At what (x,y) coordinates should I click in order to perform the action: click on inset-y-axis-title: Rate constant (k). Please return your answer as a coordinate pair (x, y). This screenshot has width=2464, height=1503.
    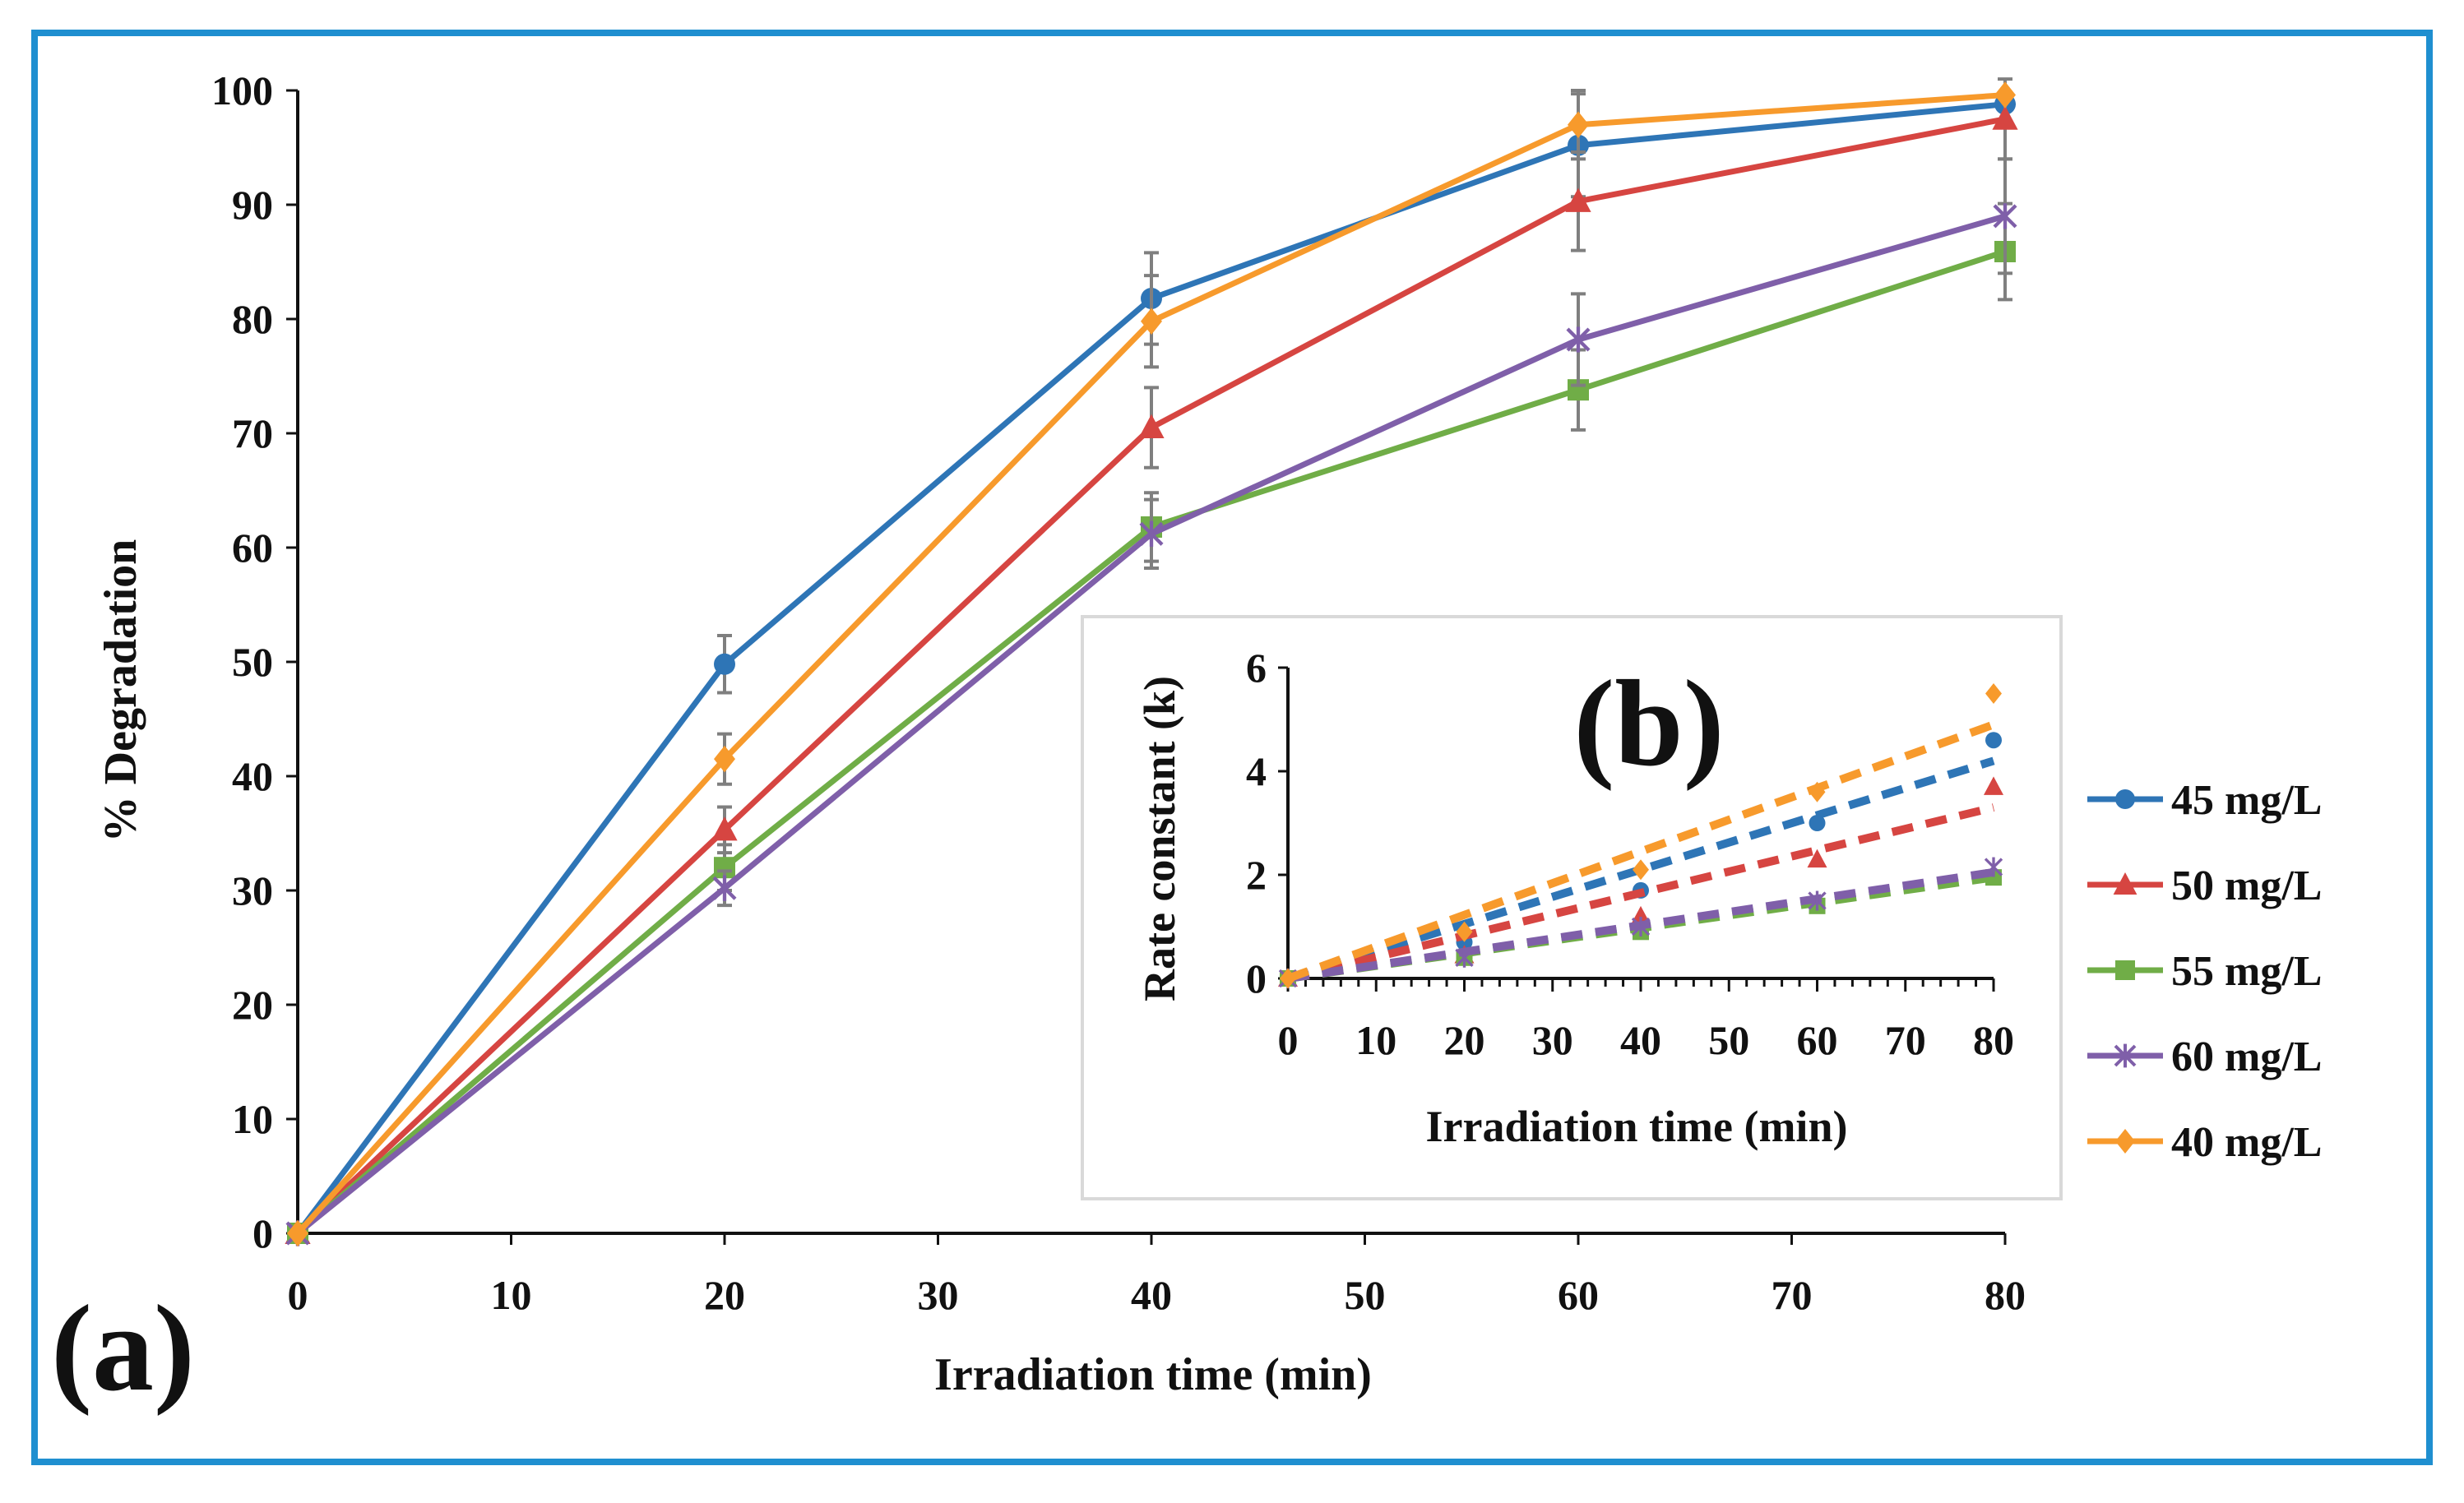
    Looking at the image, I should click on (1159, 838).